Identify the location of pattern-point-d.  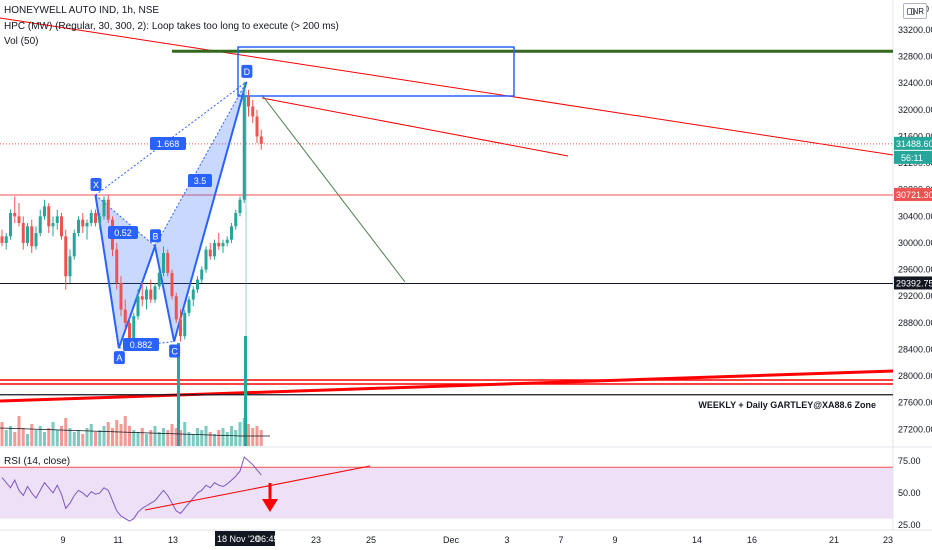
(247, 71).